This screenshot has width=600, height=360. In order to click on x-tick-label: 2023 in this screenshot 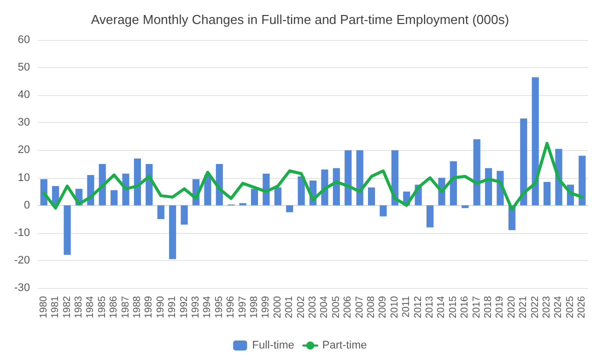, I will do `click(547, 307)`.